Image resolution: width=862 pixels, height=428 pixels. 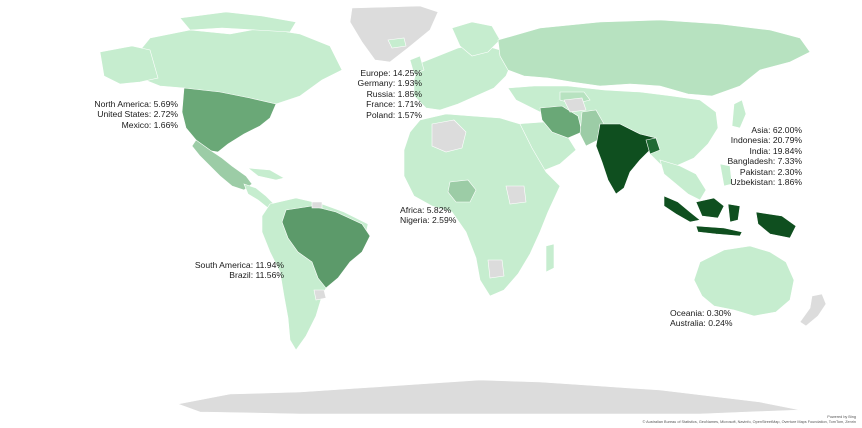 I want to click on nigeria-value: Nigeria: 2.59%, so click(x=428, y=220).